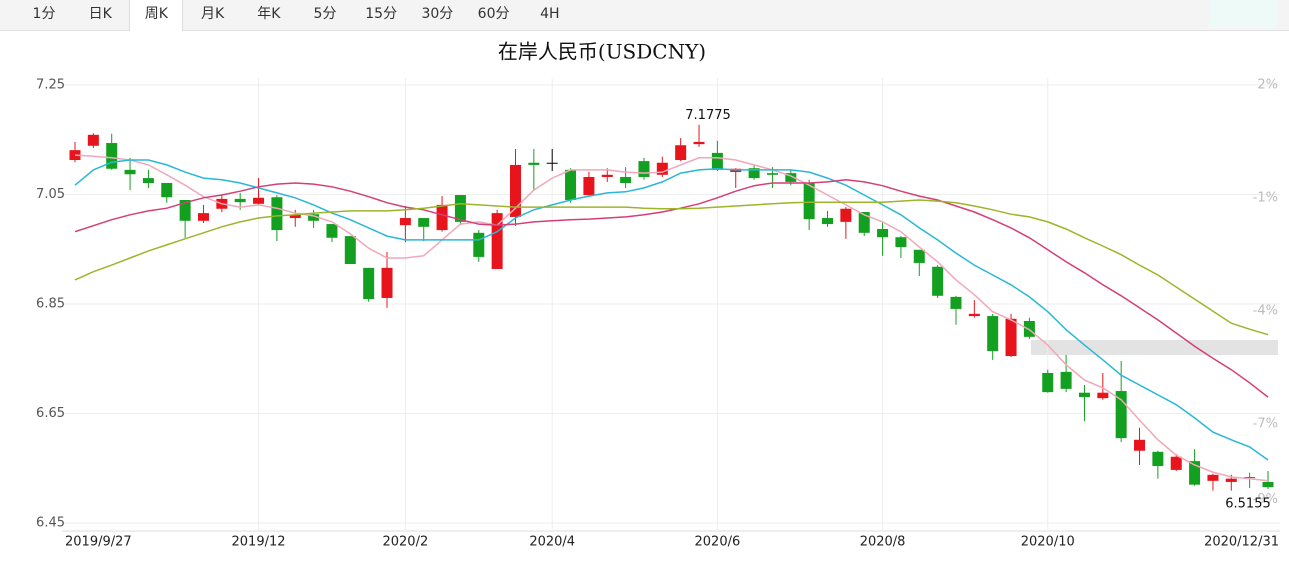 The height and width of the screenshot is (580, 1289). What do you see at coordinates (1265, 197) in the screenshot?
I see `y2-tick-label: -1%` at bounding box center [1265, 197].